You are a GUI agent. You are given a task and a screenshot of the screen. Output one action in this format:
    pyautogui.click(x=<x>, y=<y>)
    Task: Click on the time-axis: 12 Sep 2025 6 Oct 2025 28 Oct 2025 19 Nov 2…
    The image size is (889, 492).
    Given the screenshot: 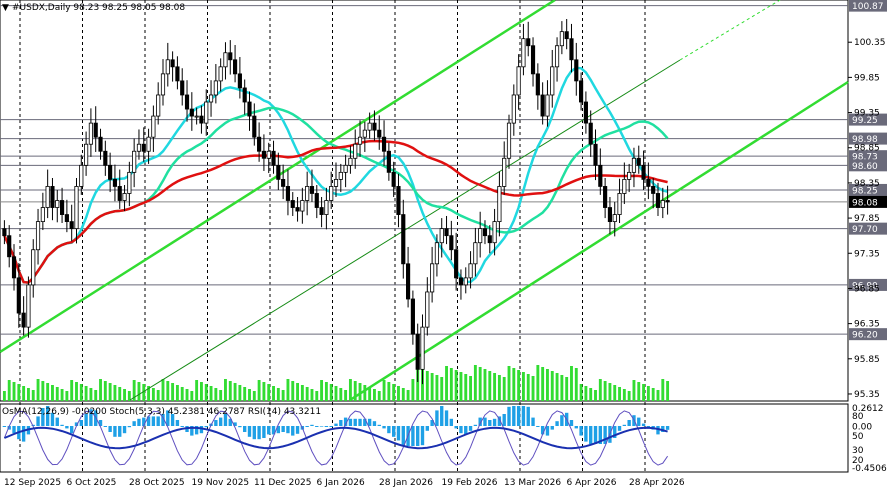 What is the action you would take?
    pyautogui.click(x=344, y=483)
    